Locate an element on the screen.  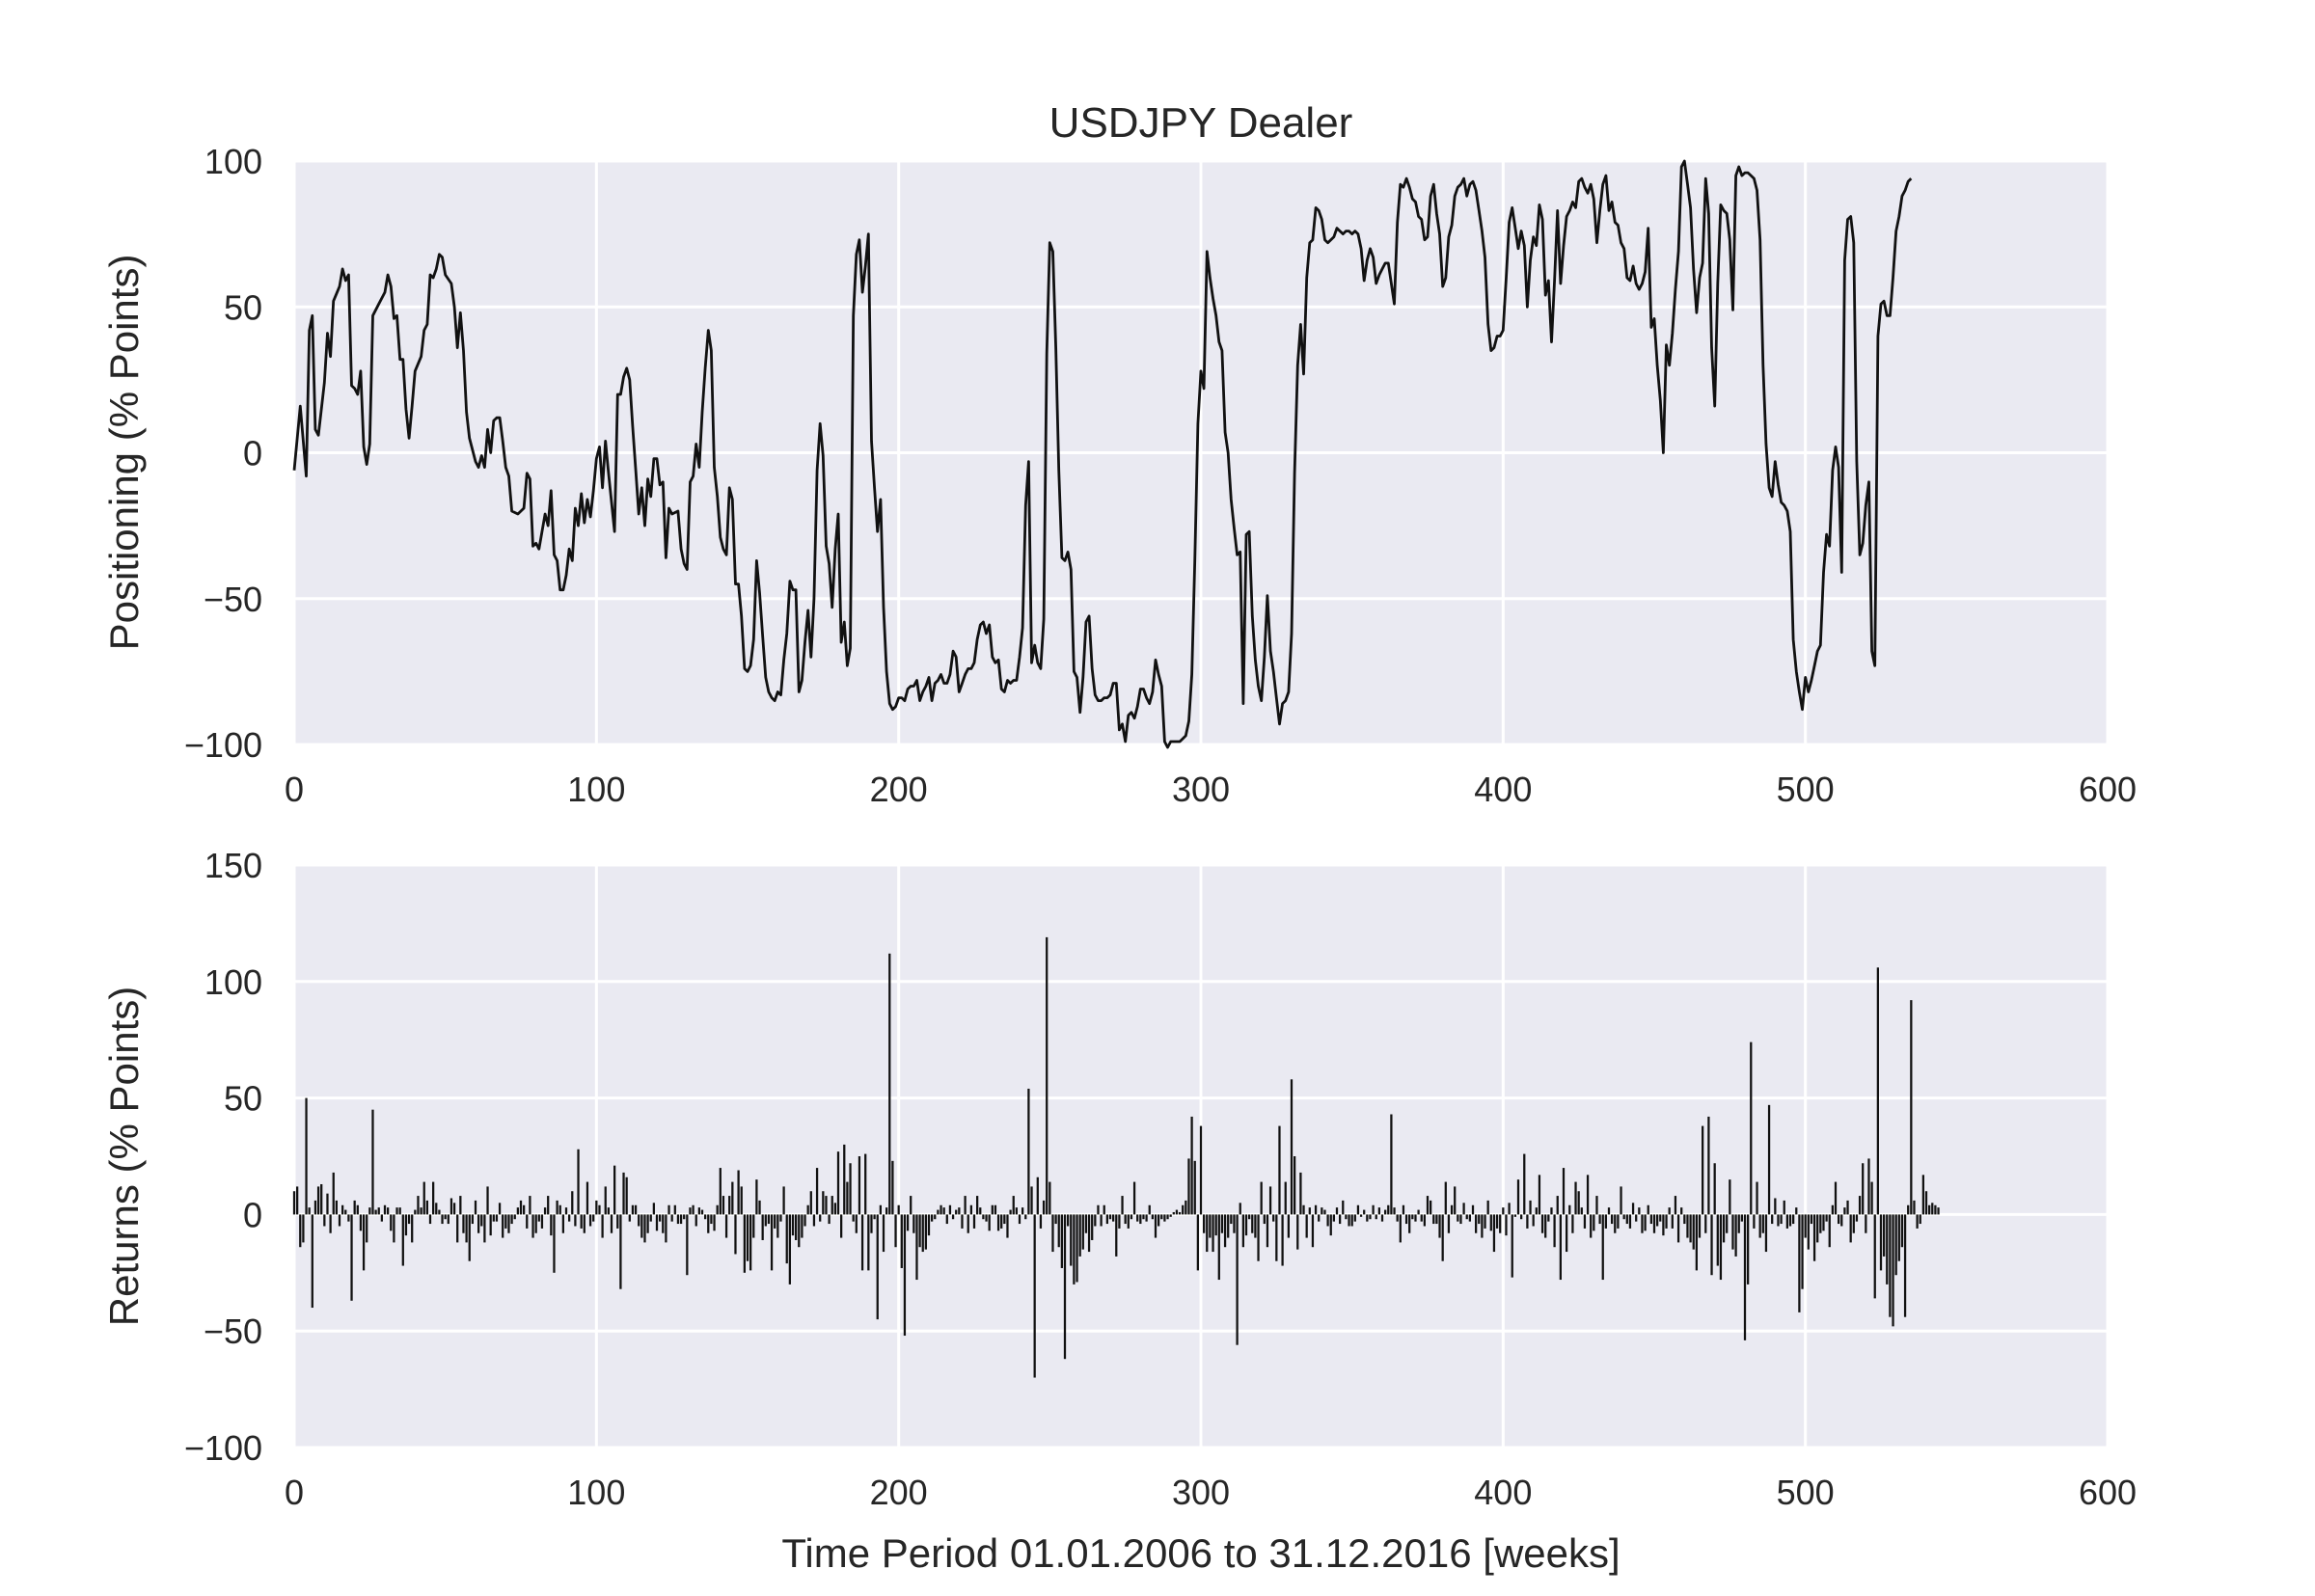
returns-x-tick-label: 600 is located at coordinates (2108, 1493).